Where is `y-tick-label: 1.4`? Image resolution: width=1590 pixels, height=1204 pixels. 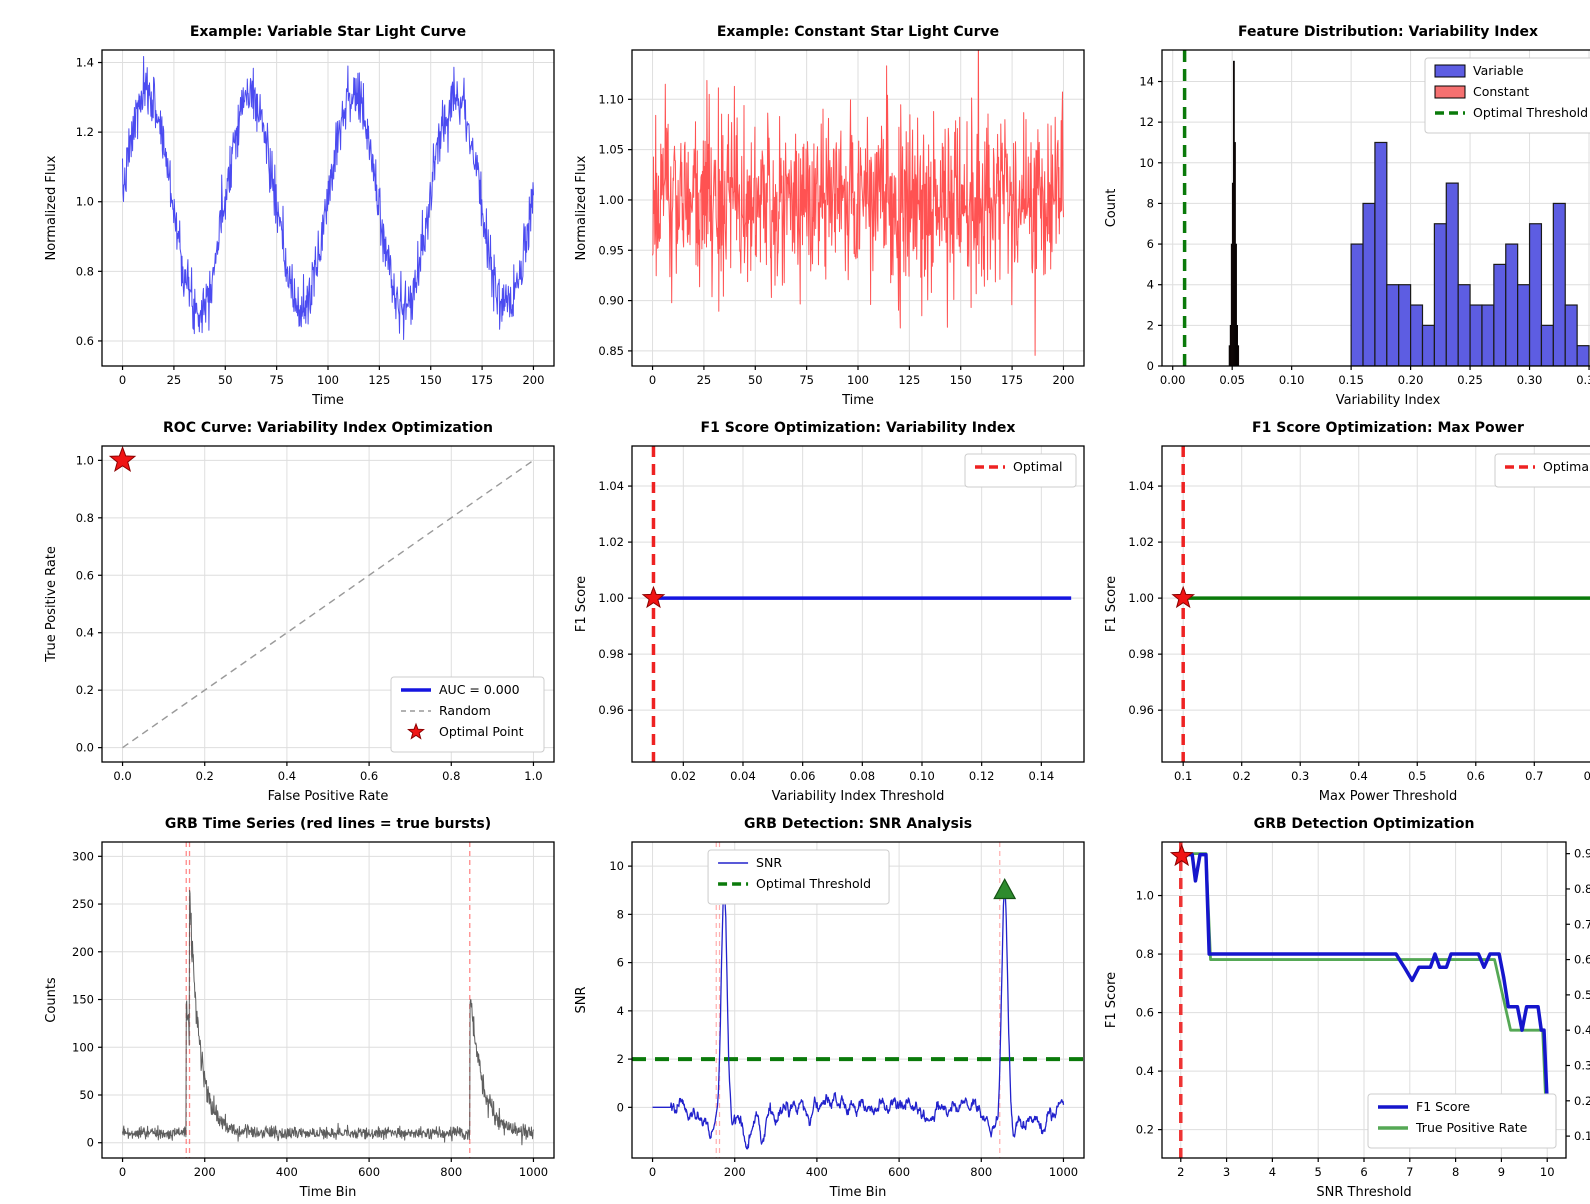 y-tick-label: 1.4 is located at coordinates (85, 63).